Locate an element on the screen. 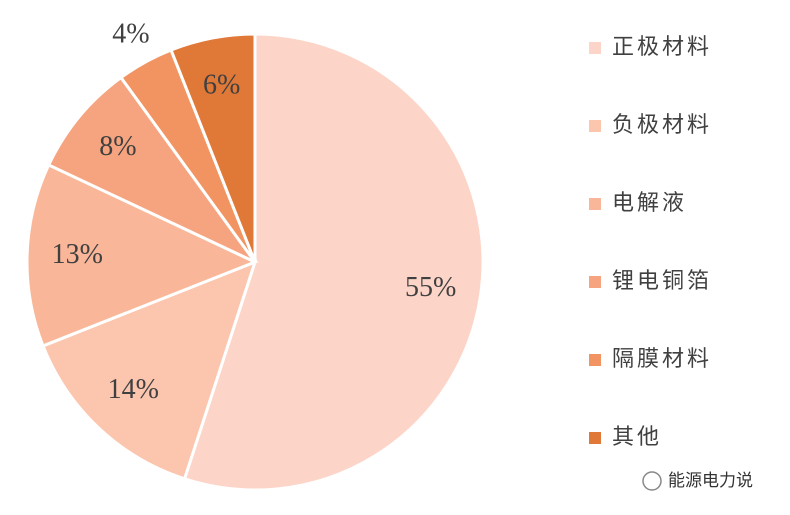 The width and height of the screenshot is (790, 515). watermark-icon is located at coordinates (652, 481).